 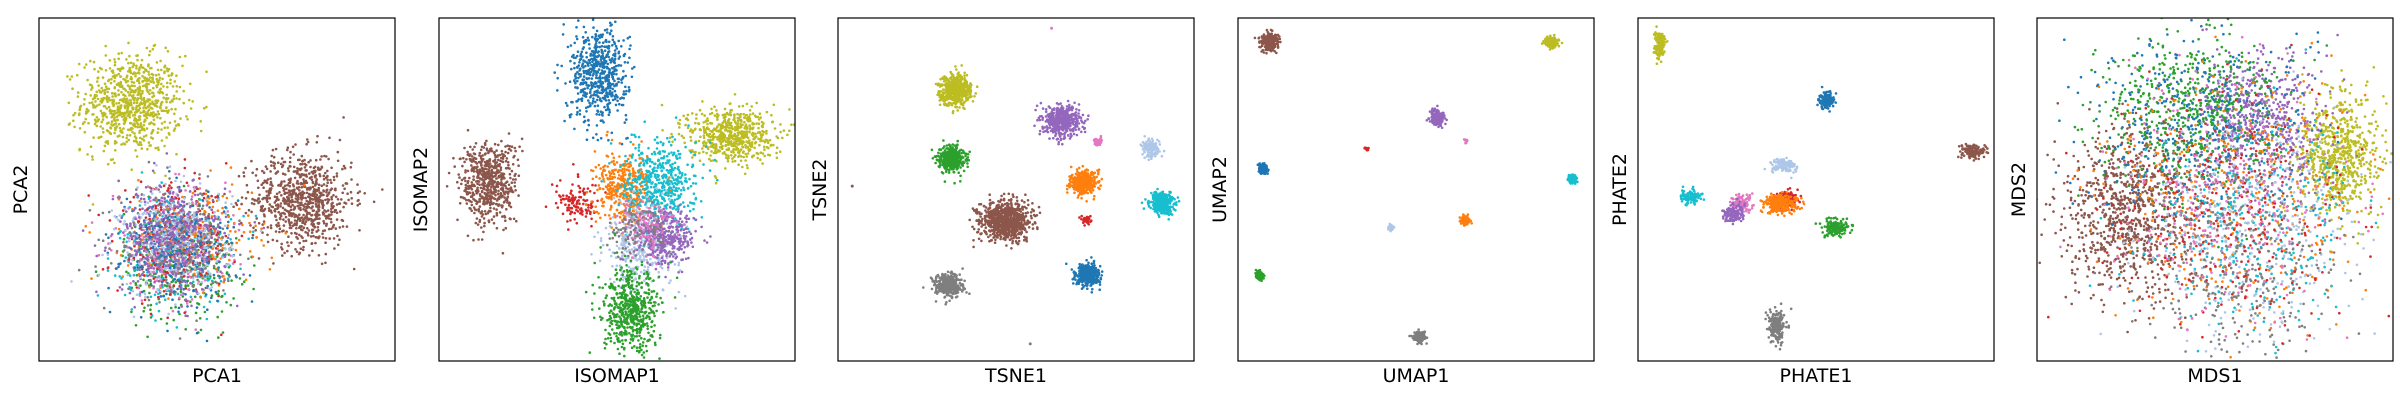 I want to click on axes-frame, so click(x=217, y=189).